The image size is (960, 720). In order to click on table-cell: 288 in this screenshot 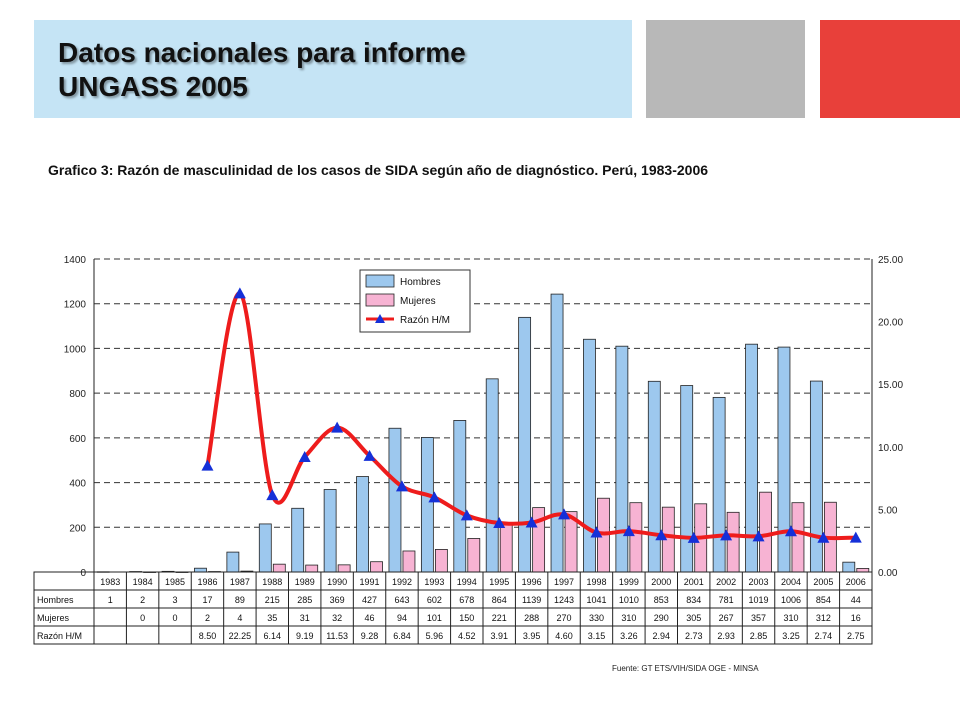, I will do `click(531, 618)`.